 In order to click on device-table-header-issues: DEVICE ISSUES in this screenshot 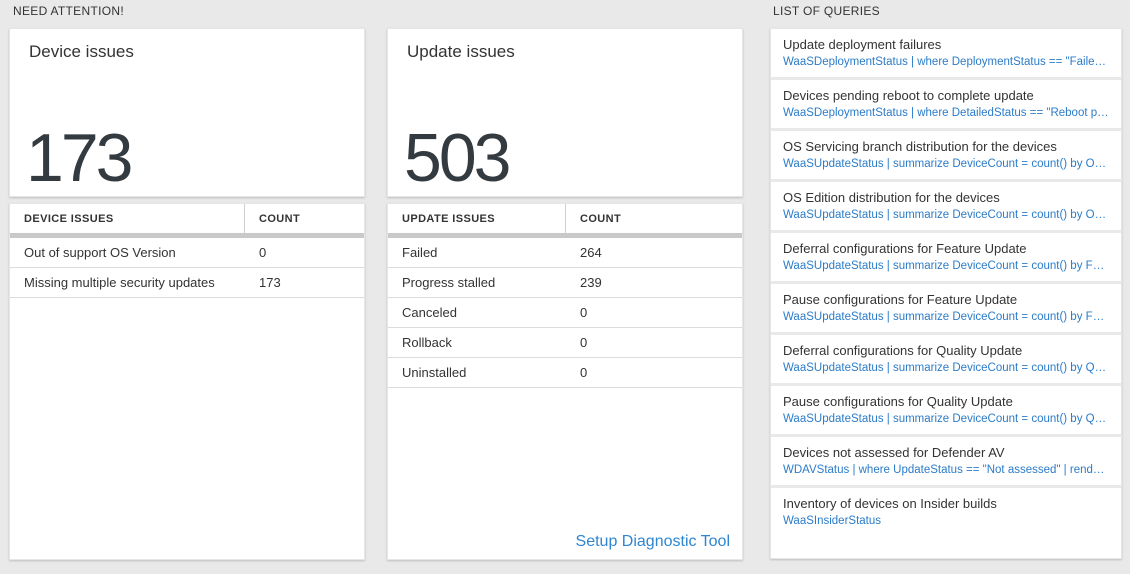, I will do `click(127, 218)`.